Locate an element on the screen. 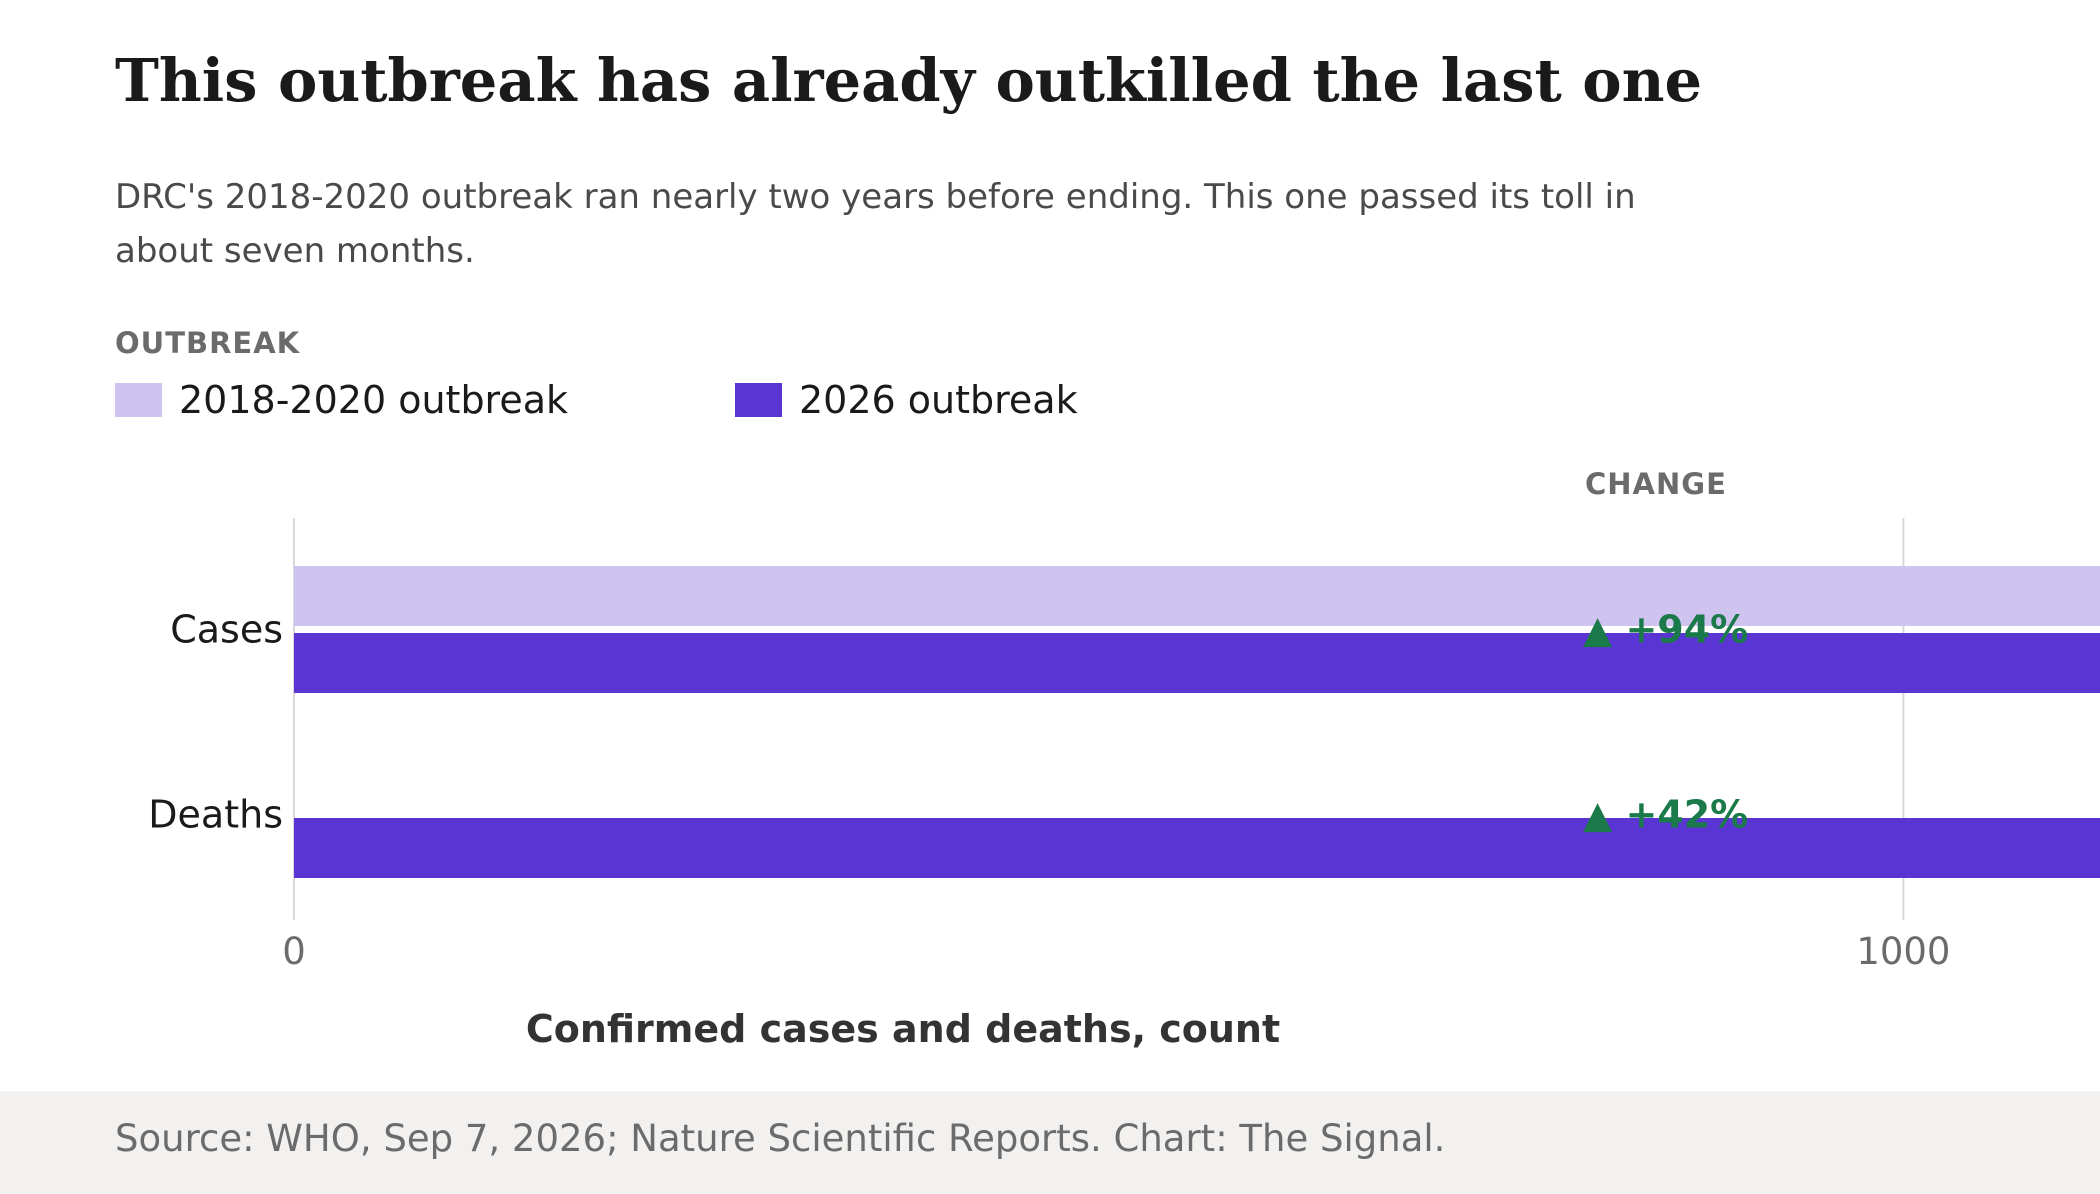 The image size is (2100, 1194). category-label-deaths: Deaths is located at coordinates (215, 815).